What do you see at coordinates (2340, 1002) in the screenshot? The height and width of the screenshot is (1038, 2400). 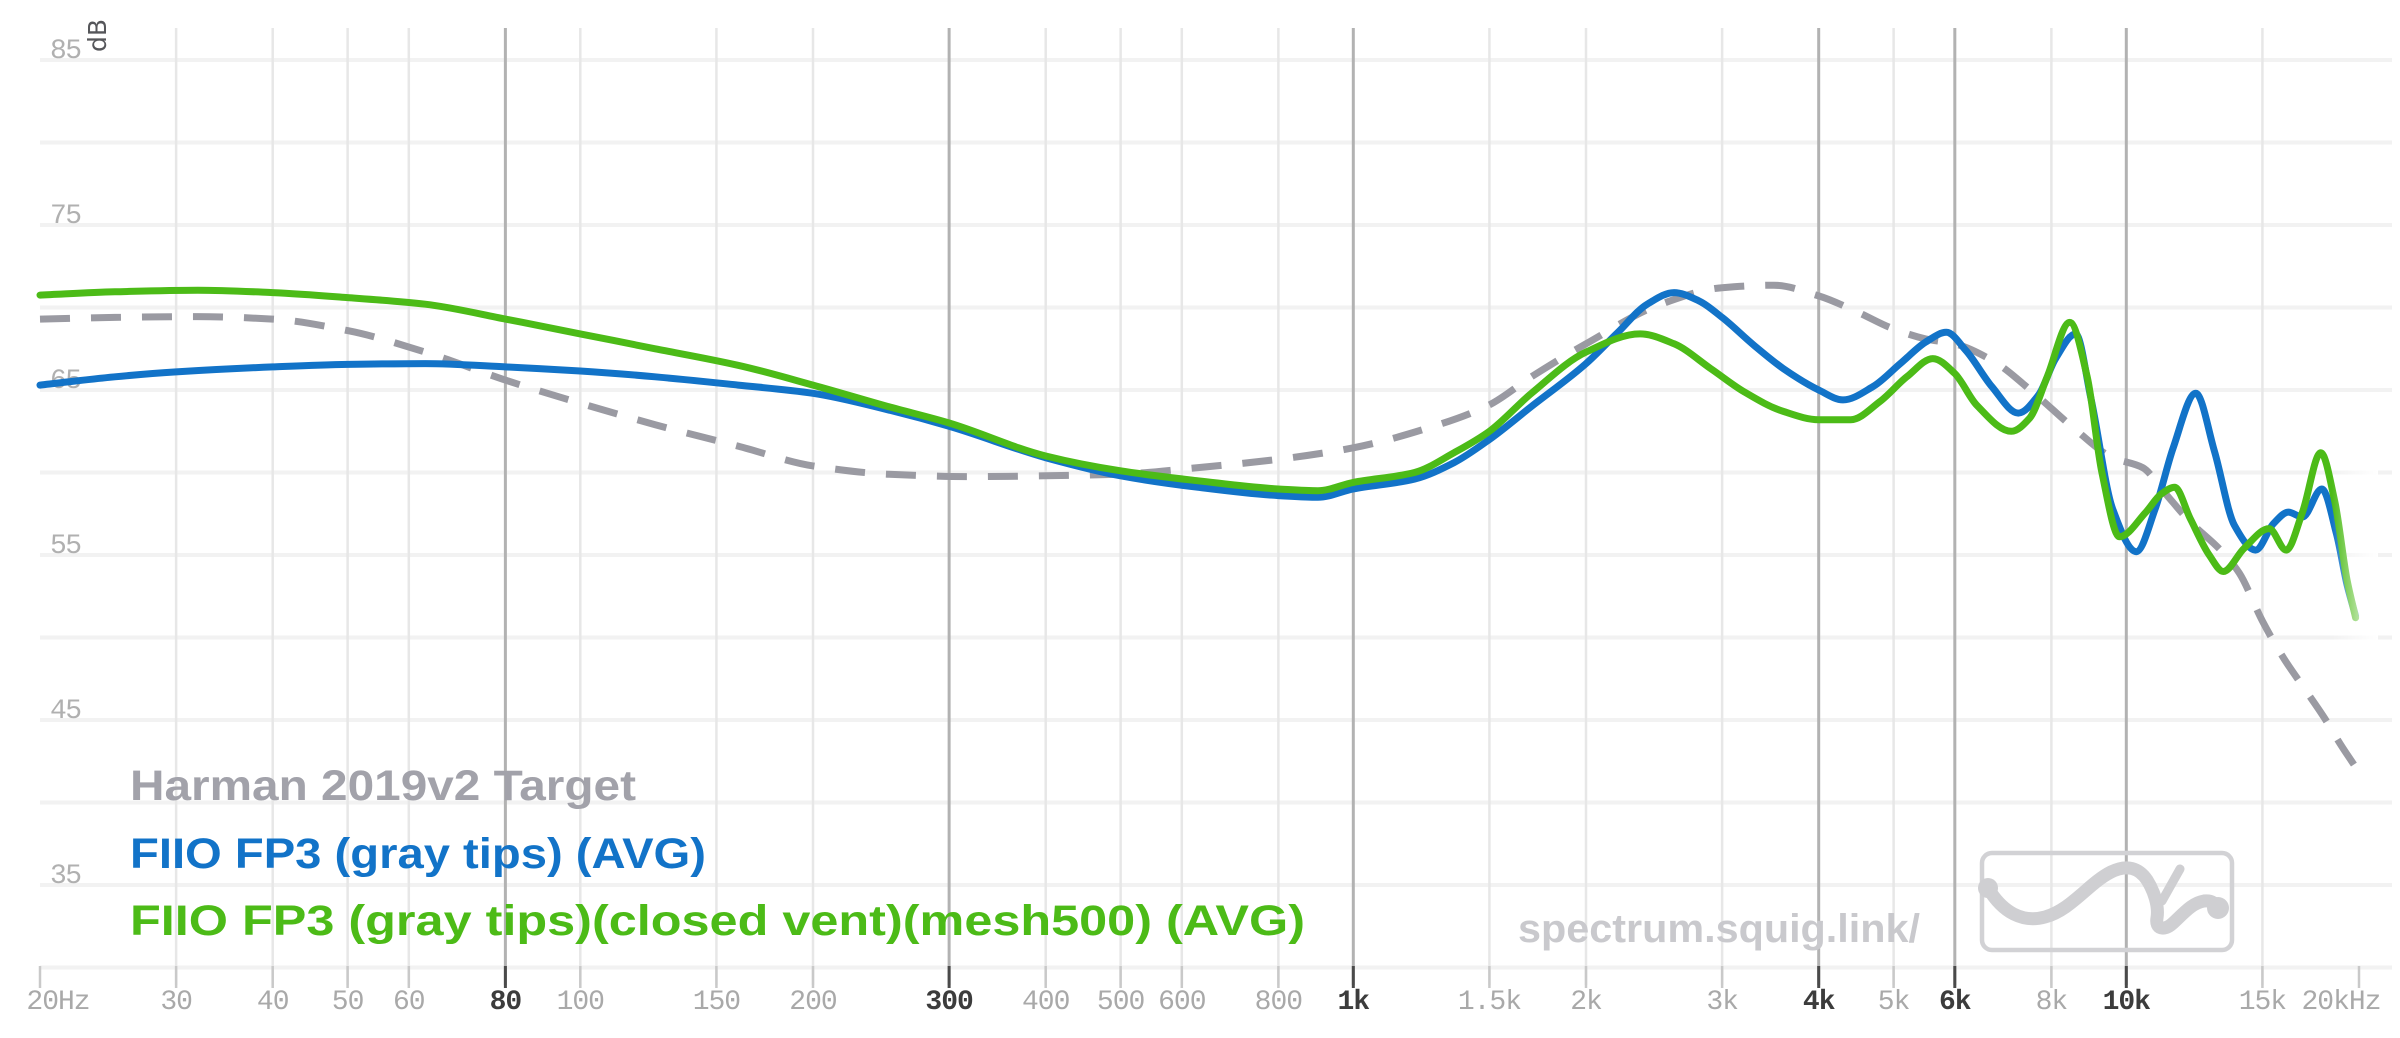 I see `x-tick-label-20kHz: 20kHz` at bounding box center [2340, 1002].